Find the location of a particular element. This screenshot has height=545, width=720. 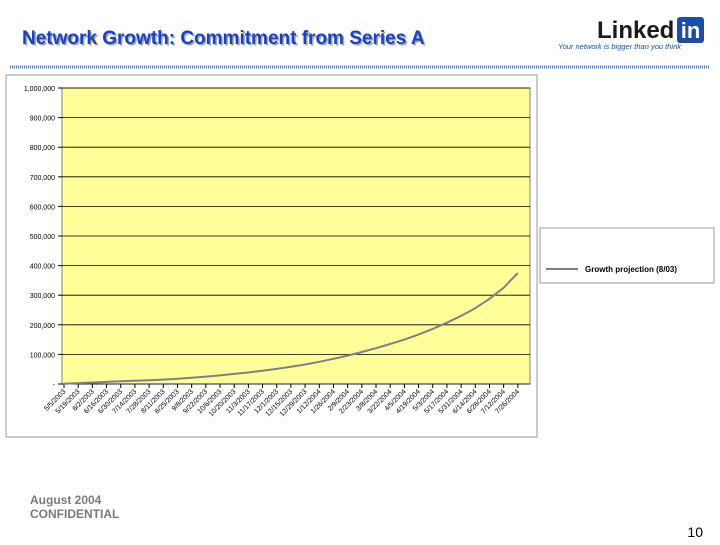

y-tick-label: 400,000 is located at coordinates (42, 267).